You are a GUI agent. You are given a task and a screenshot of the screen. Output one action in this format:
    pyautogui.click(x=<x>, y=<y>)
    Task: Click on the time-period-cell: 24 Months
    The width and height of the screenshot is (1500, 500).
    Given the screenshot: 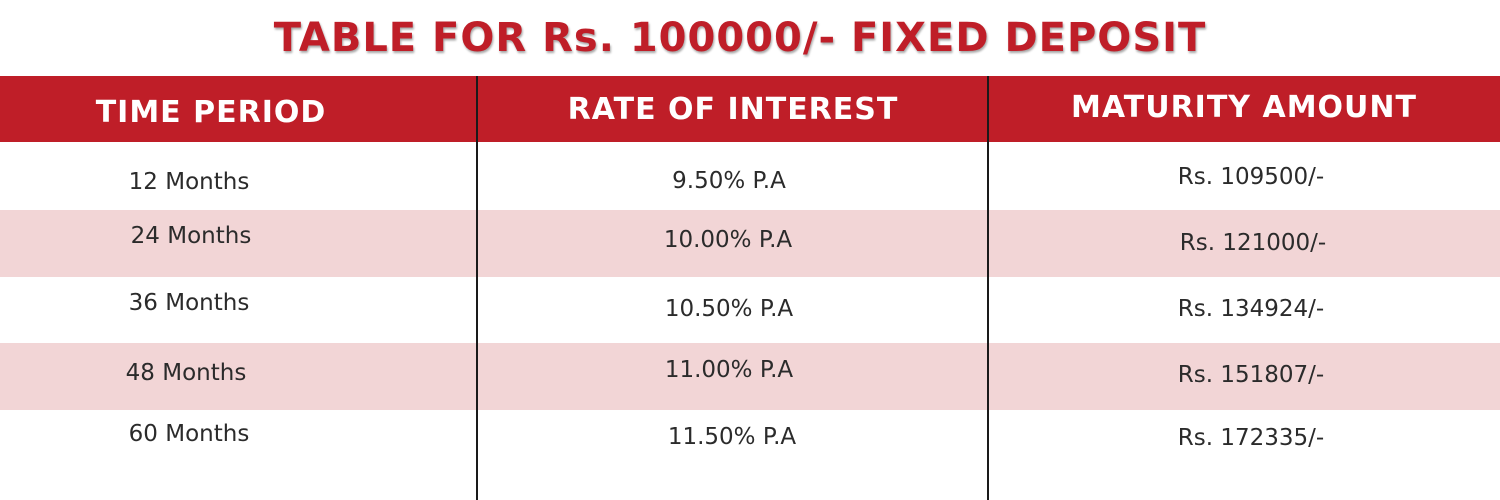 What is the action you would take?
    pyautogui.click(x=191, y=236)
    